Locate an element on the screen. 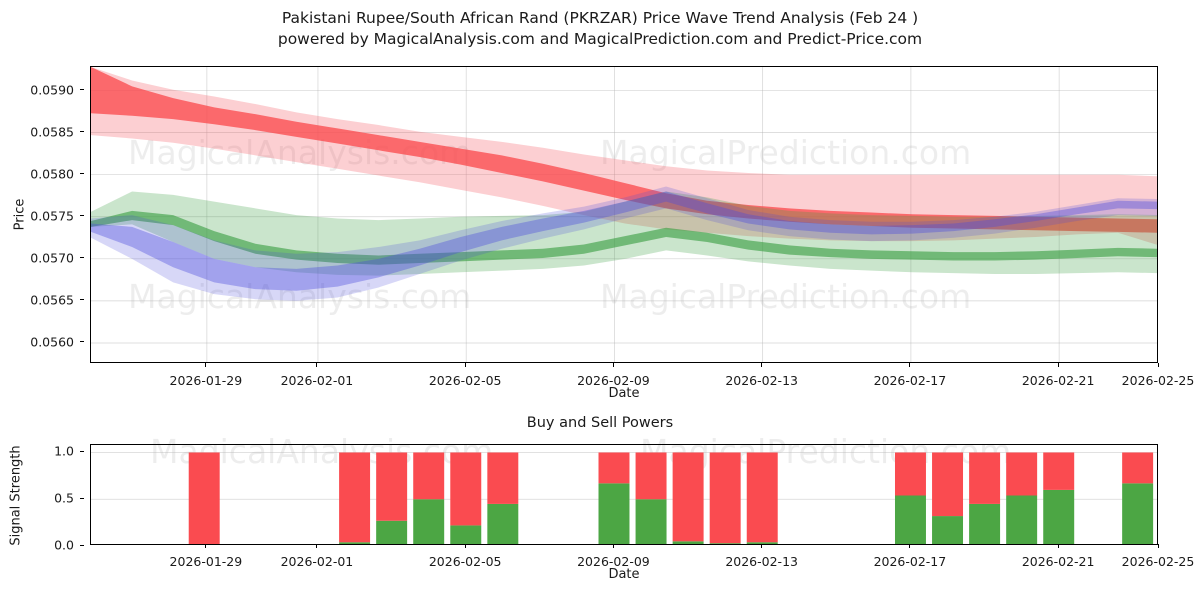  price-x-tick-label: 2026-01-29 is located at coordinates (206, 380).